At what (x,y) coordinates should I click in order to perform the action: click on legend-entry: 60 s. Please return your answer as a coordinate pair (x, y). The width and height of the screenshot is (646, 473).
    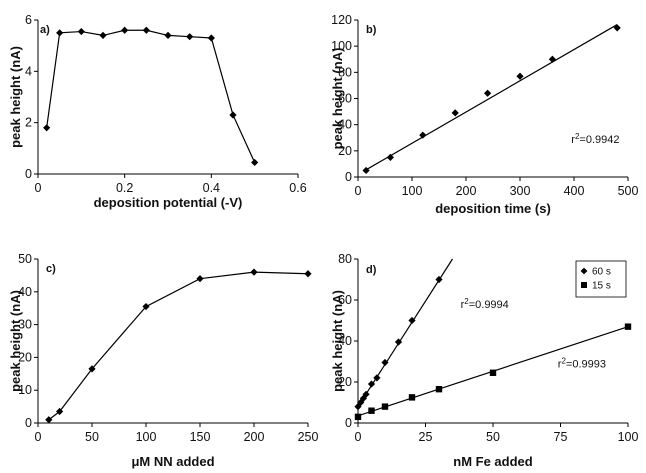
    Looking at the image, I should click on (601, 272).